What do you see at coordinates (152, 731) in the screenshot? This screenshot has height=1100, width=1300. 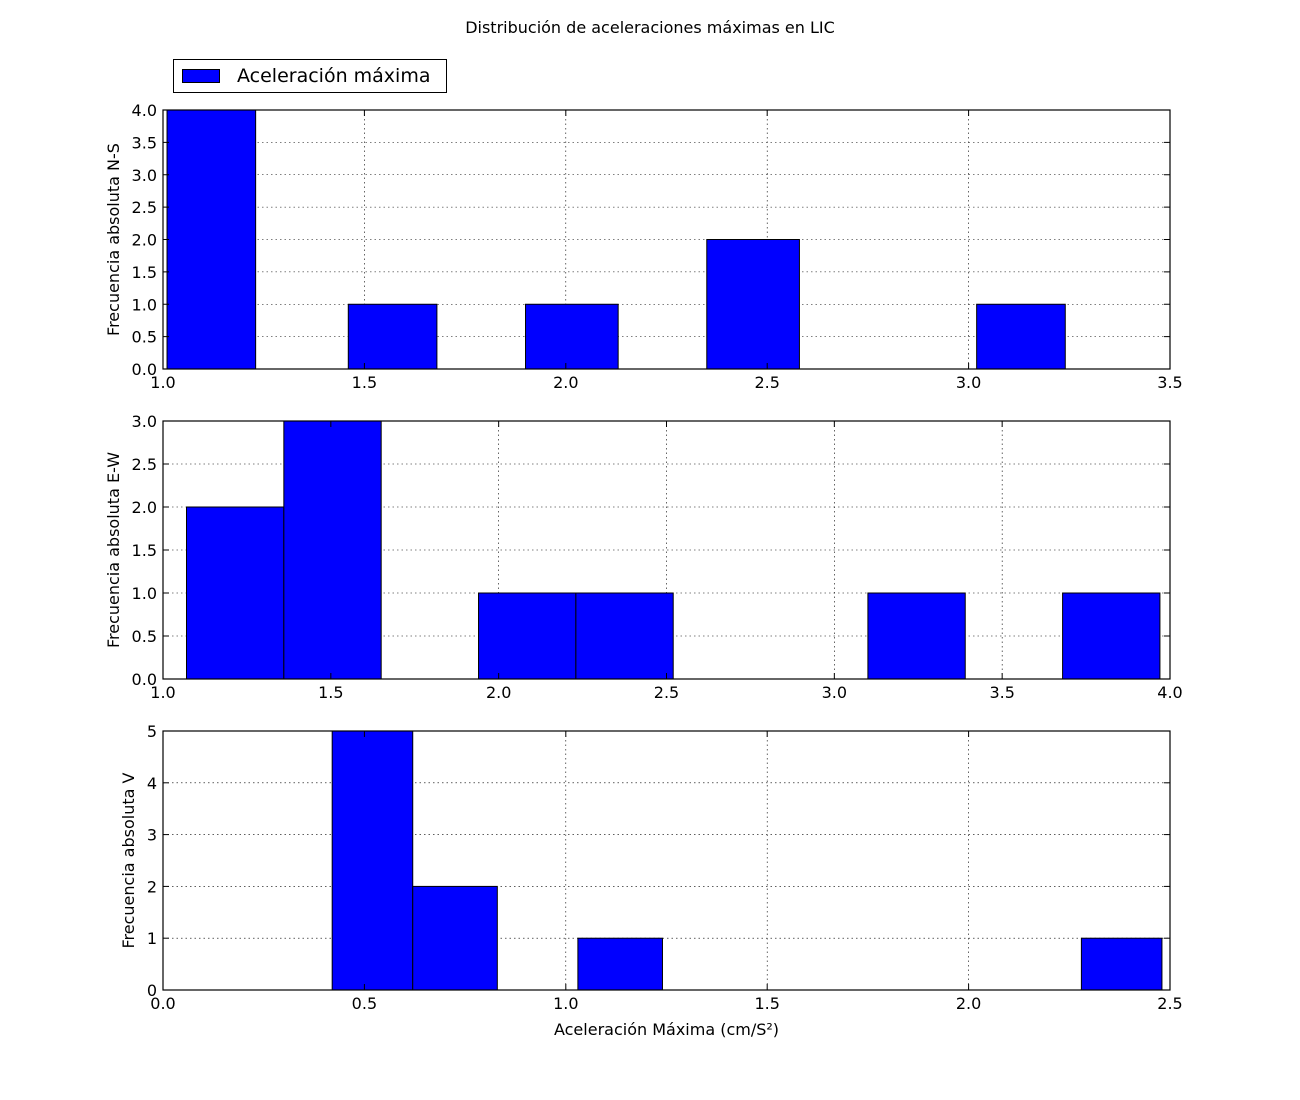 I see `y-tick-label: 5` at bounding box center [152, 731].